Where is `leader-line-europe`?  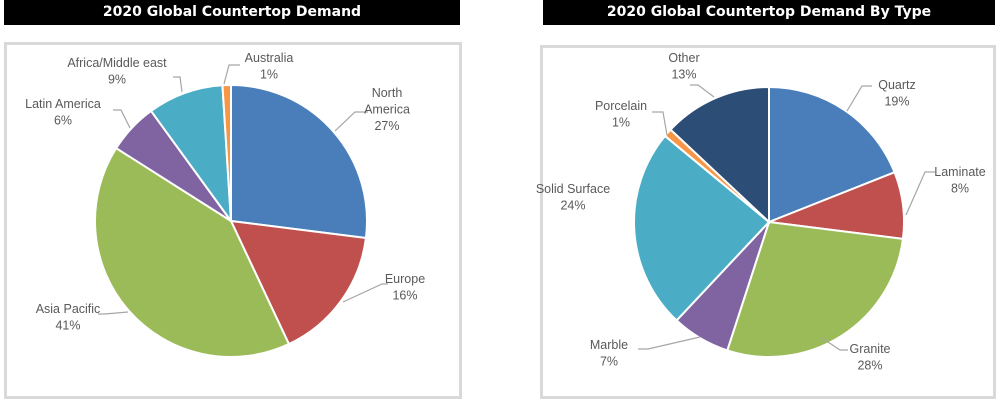 leader-line-europe is located at coordinates (365, 293).